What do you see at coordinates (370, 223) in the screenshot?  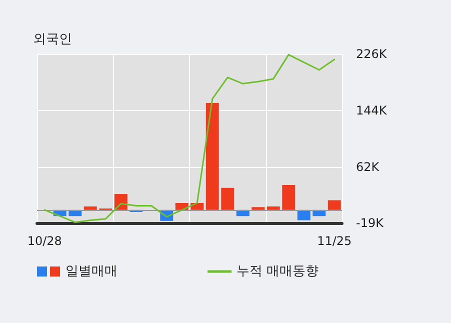 I see `y-tick-label: -19K` at bounding box center [370, 223].